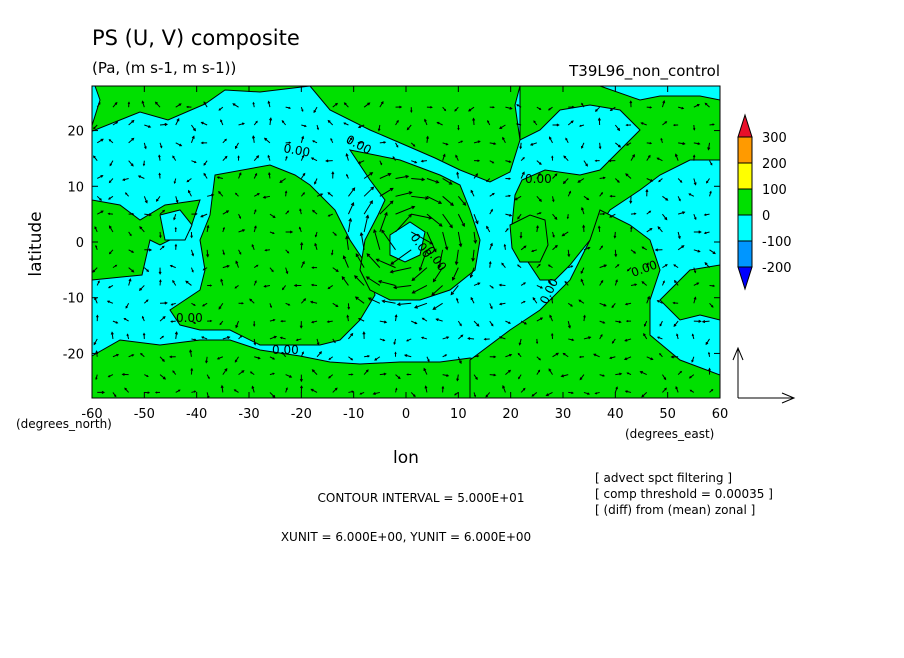 The height and width of the screenshot is (658, 904). What do you see at coordinates (644, 71) in the screenshot?
I see `run-label: T39L96_non_control` at bounding box center [644, 71].